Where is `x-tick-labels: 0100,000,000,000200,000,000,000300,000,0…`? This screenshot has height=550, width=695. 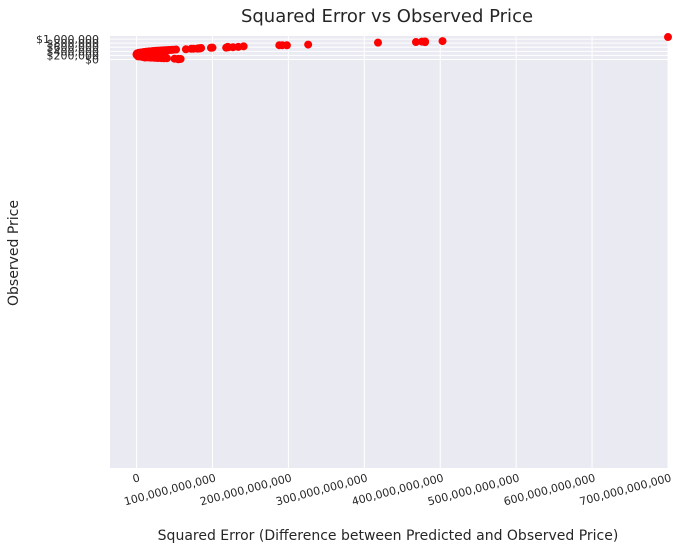 x-tick-labels: 0100,000,000,000200,000,000,000300,000,0… is located at coordinates (398, 489).